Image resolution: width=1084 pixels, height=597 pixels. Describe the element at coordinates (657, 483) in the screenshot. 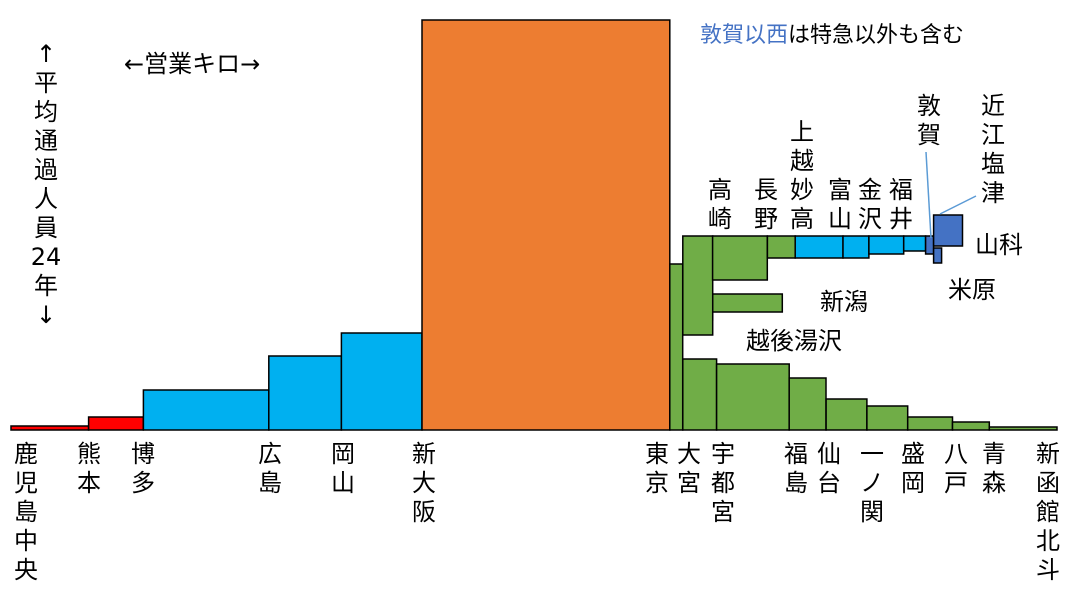

I see `station-label-char: 京` at that location.